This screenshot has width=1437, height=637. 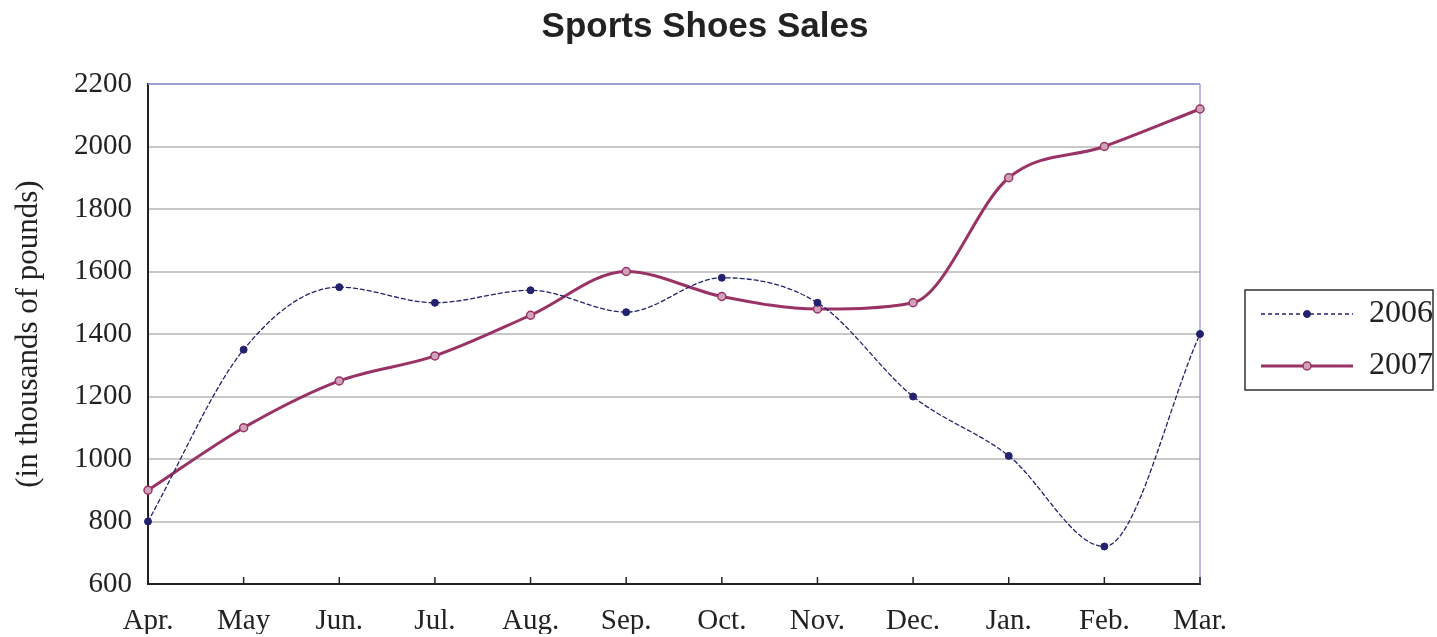 I want to click on legend-label: 2007, so click(x=1401, y=363).